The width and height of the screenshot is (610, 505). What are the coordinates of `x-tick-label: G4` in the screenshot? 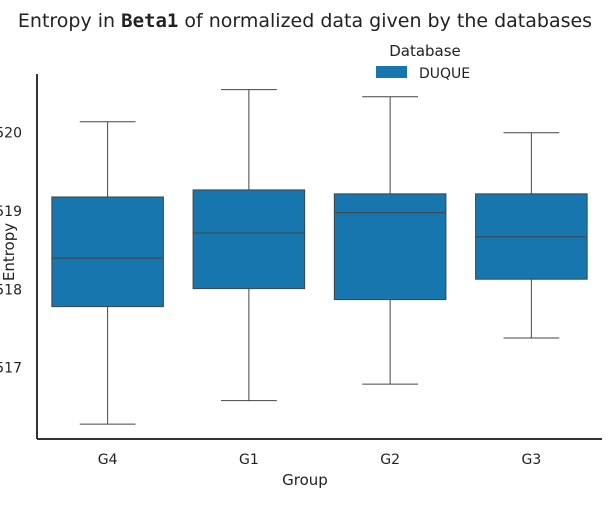 It's located at (108, 460).